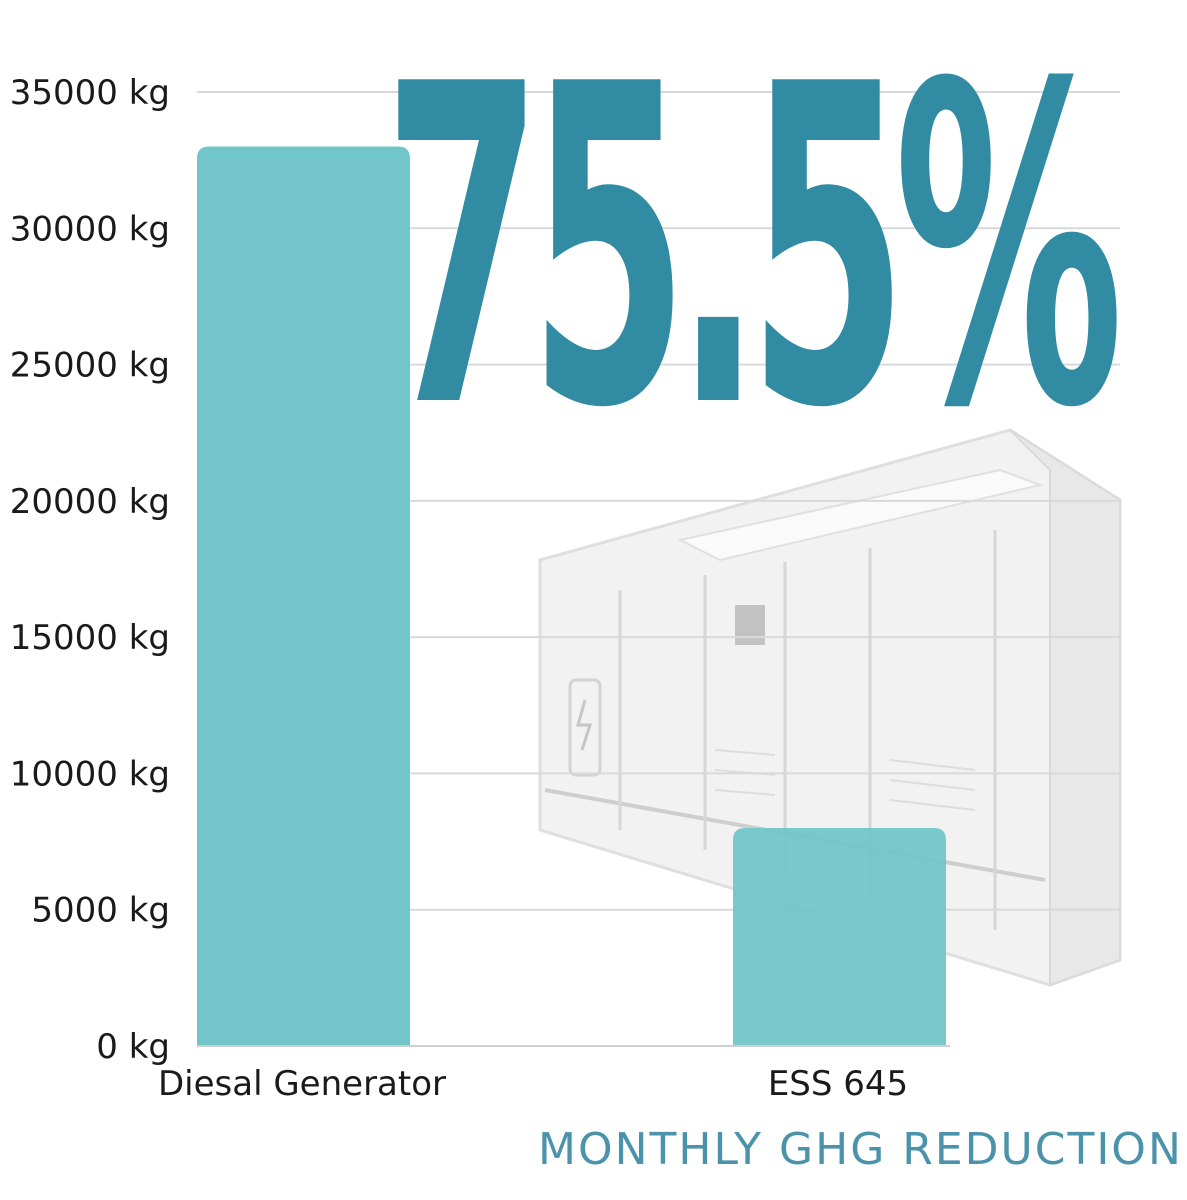 The image size is (1187, 1200). I want to click on y-tick-label: 35000 kg, so click(90, 93).